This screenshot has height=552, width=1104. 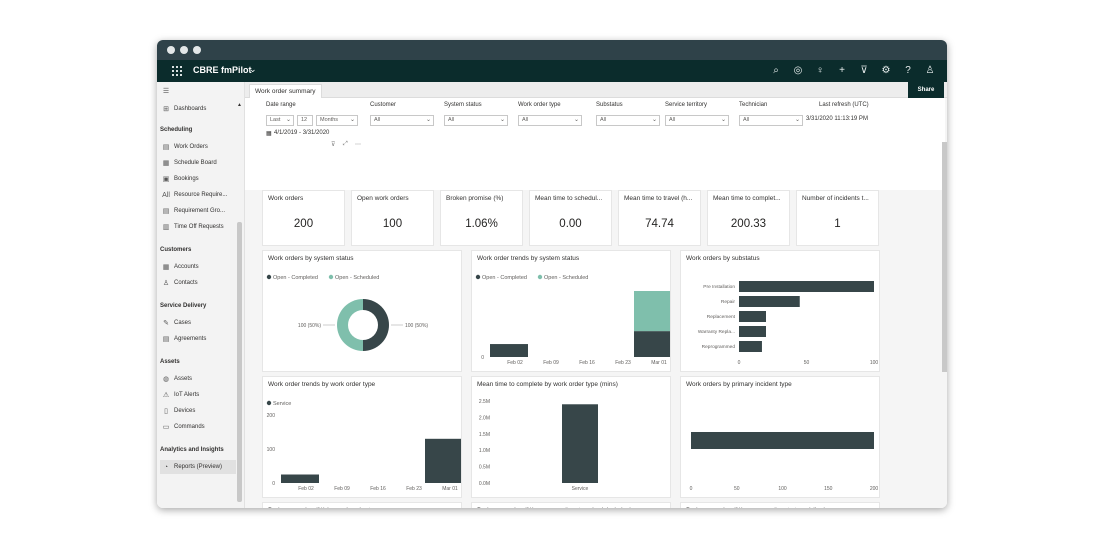 What do you see at coordinates (179, 283) in the screenshot?
I see `sidebar-item-contacts: ♙ Contacts` at bounding box center [179, 283].